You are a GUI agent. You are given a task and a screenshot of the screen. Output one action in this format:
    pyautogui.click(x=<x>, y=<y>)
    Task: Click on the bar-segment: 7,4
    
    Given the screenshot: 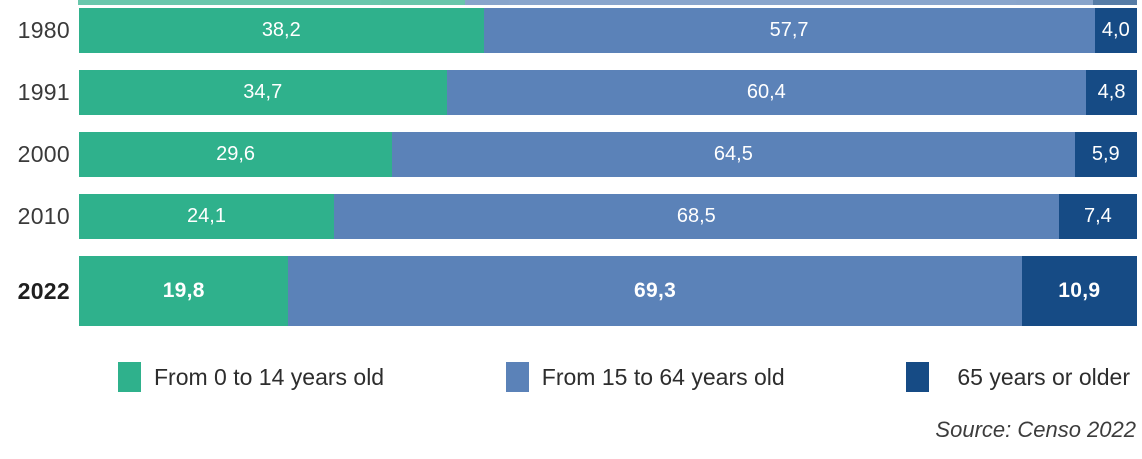 What is the action you would take?
    pyautogui.click(x=1098, y=216)
    